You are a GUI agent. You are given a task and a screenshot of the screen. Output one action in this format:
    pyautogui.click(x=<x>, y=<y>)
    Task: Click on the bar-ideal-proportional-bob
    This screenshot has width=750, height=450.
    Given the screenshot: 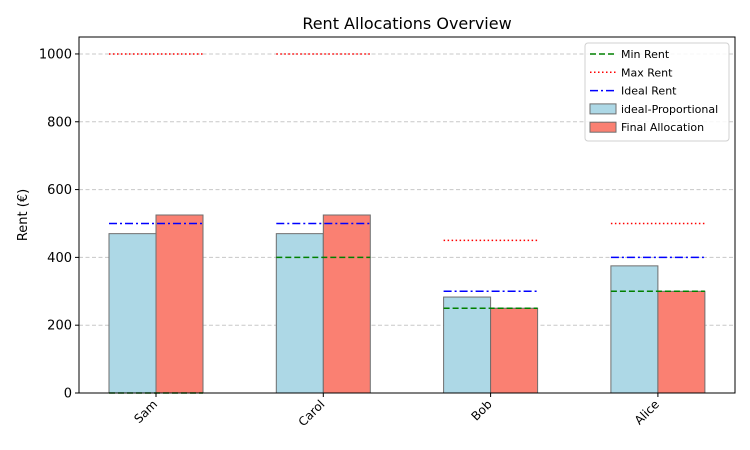 What is the action you would take?
    pyautogui.click(x=467, y=345)
    